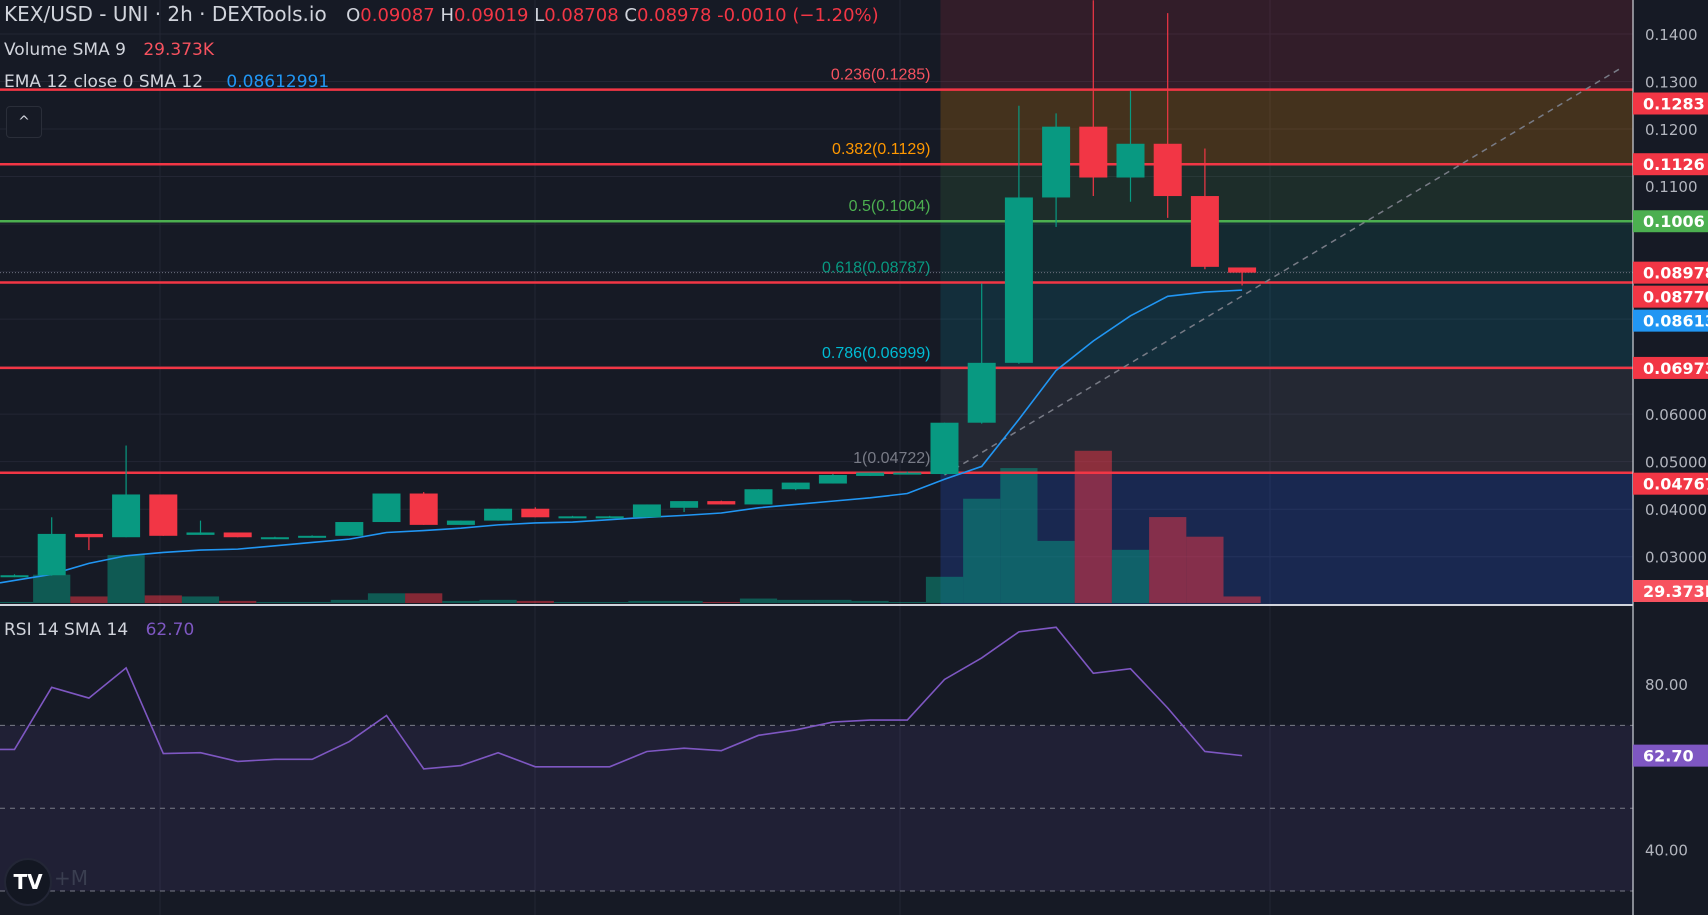 The width and height of the screenshot is (1708, 915). I want to click on tradingview-logo: TV, so click(28, 882).